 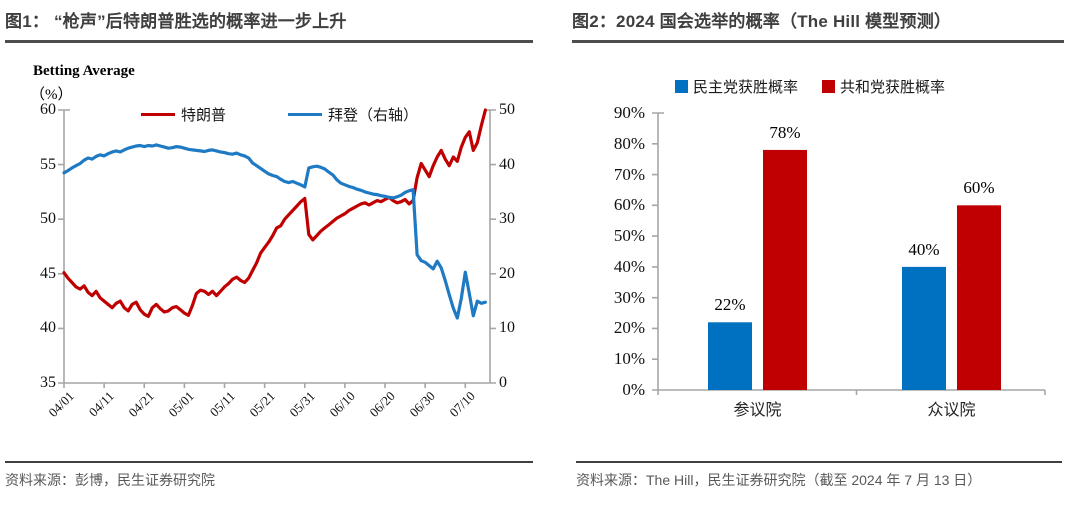 I want to click on figure2-legend: 民主党获胜概率 共和党获胜概率, so click(x=810, y=86).